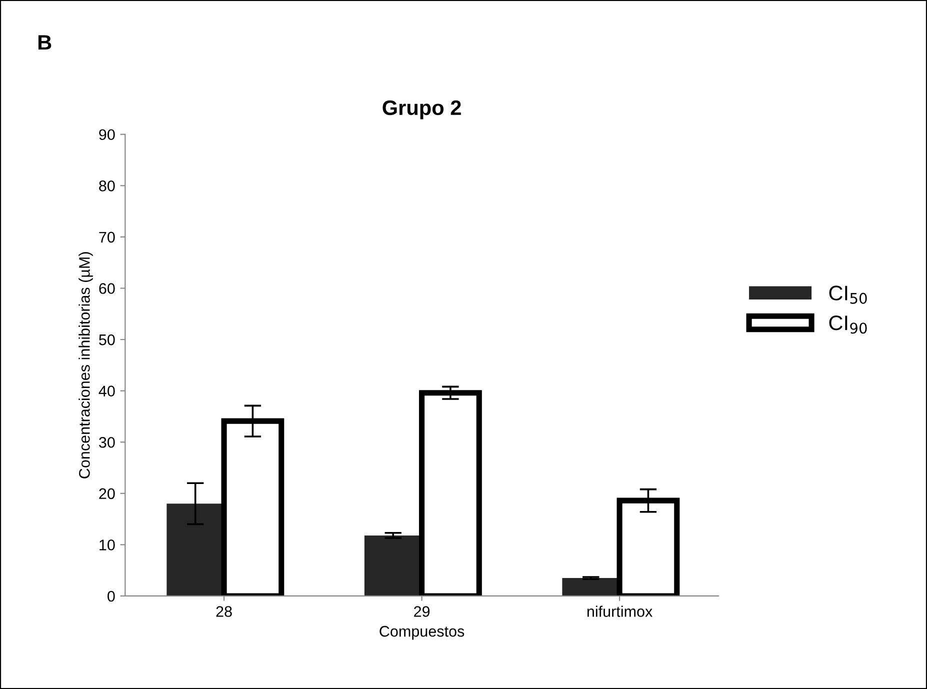 The width and height of the screenshot is (927, 689). What do you see at coordinates (45, 42) in the screenshot?
I see `text: B` at bounding box center [45, 42].